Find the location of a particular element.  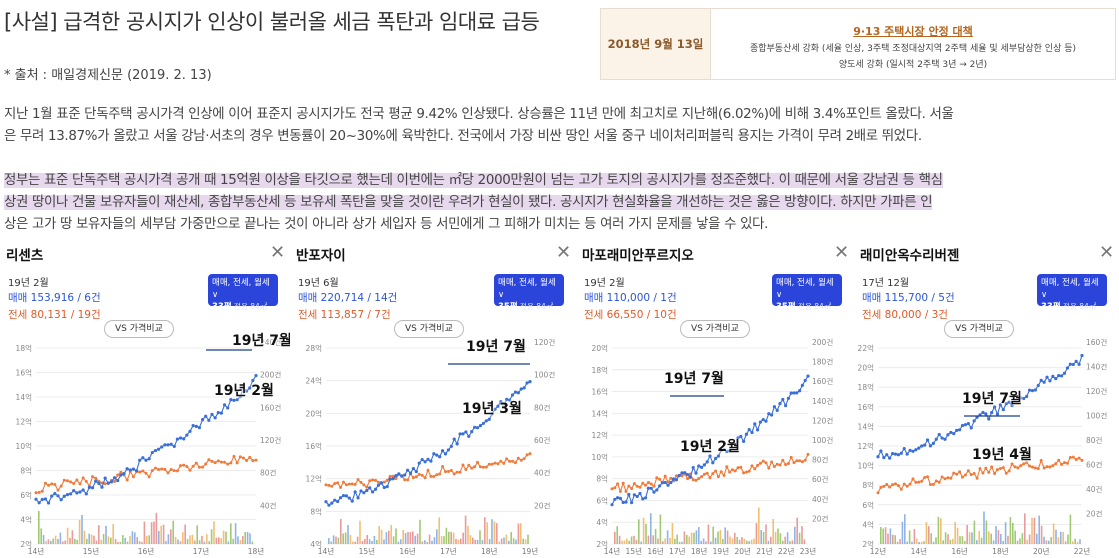

filter-size: 33평 전용 84㎡ is located at coordinates (240, 307).